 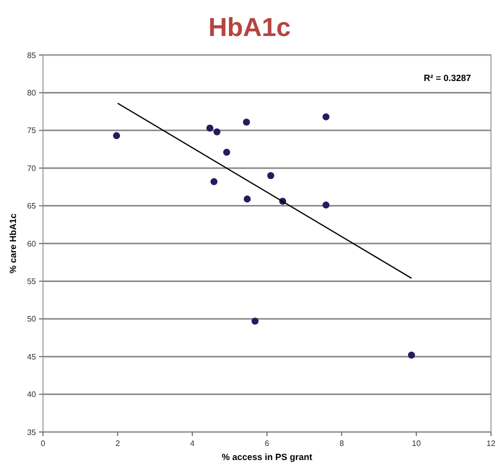 What do you see at coordinates (117, 443) in the screenshot?
I see `x-tick-label: 2` at bounding box center [117, 443].